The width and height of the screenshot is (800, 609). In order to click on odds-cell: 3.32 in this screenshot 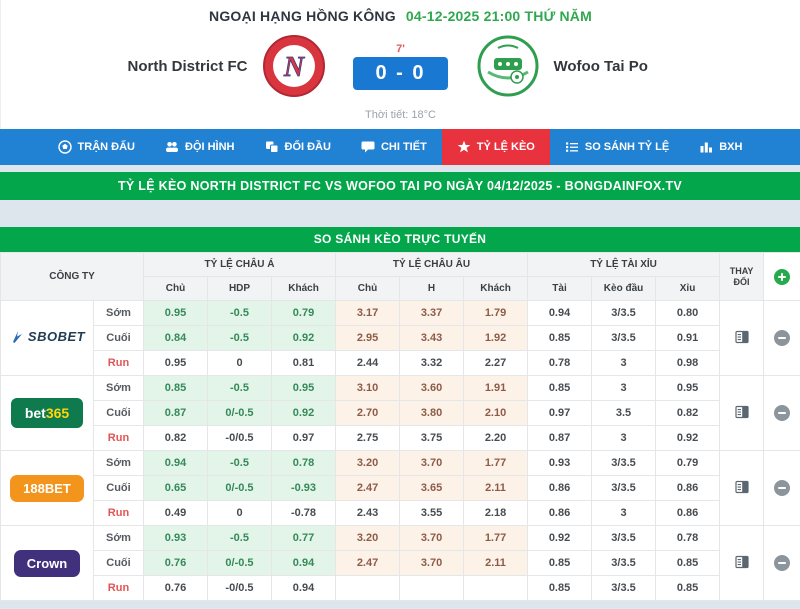, I will do `click(432, 363)`.